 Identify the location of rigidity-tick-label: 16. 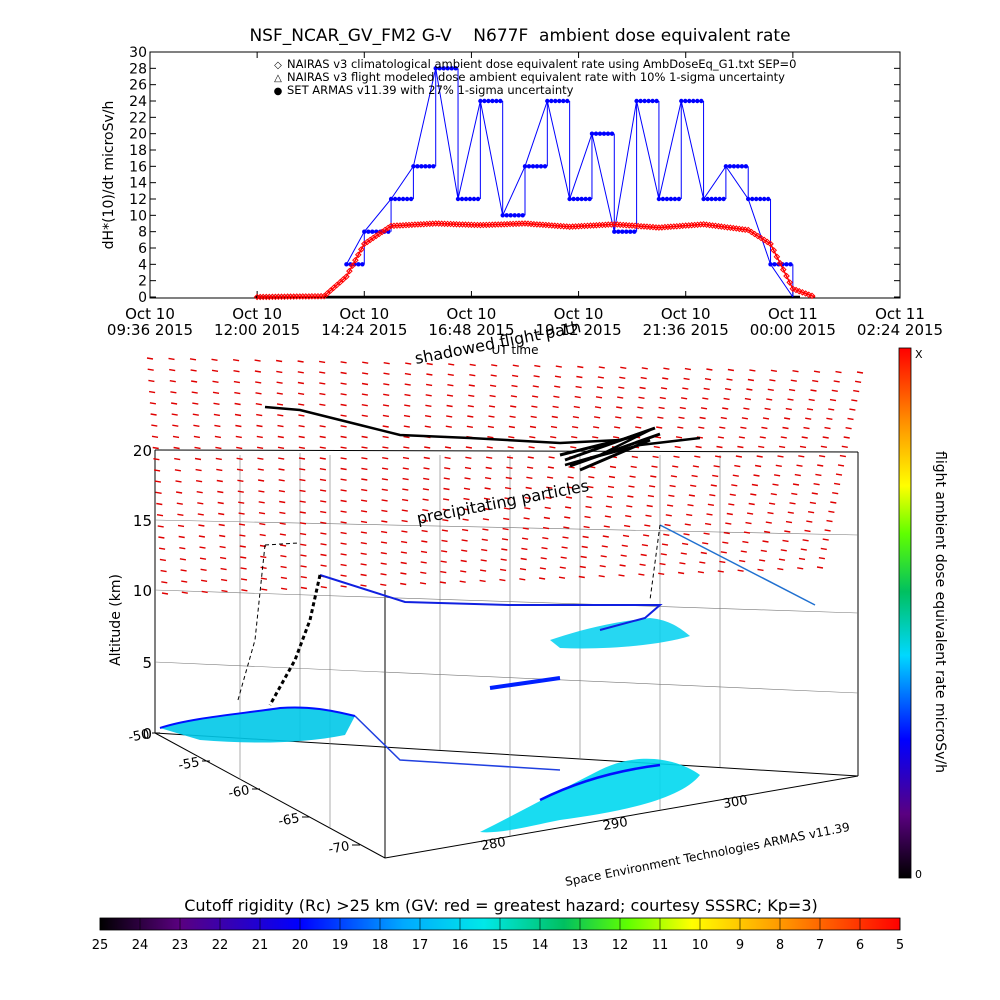
(460, 945).